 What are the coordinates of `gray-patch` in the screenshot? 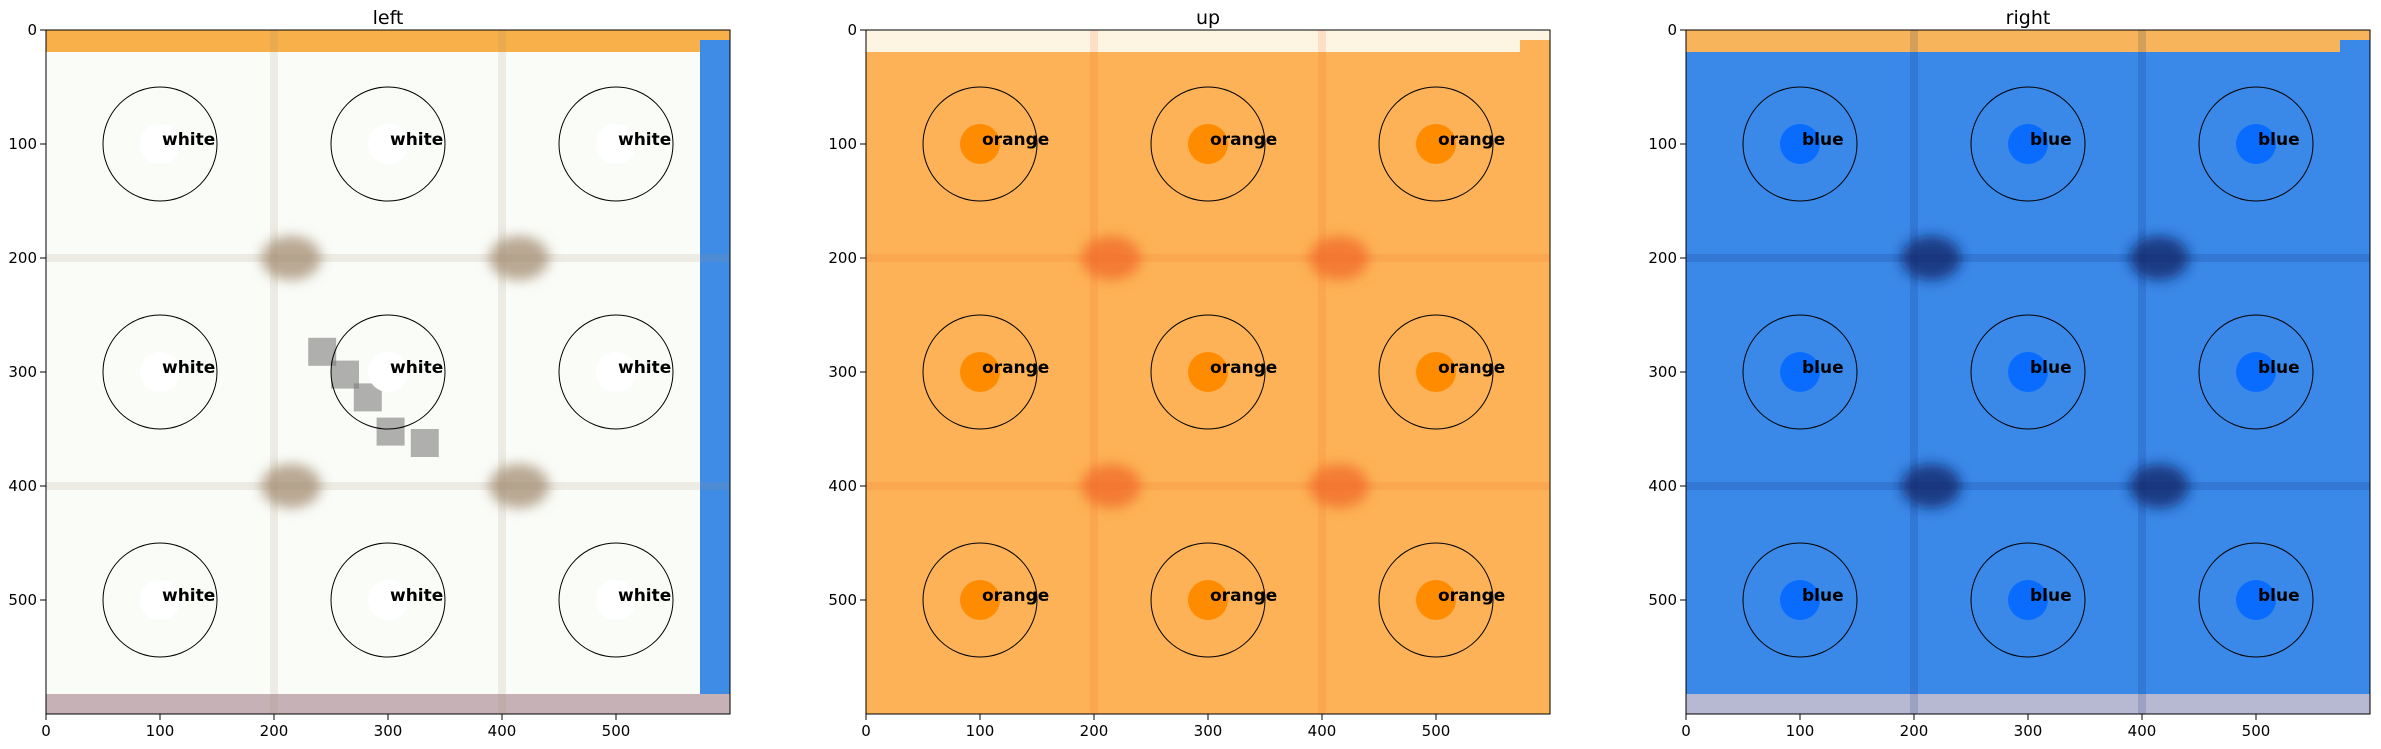 It's located at (424, 443).